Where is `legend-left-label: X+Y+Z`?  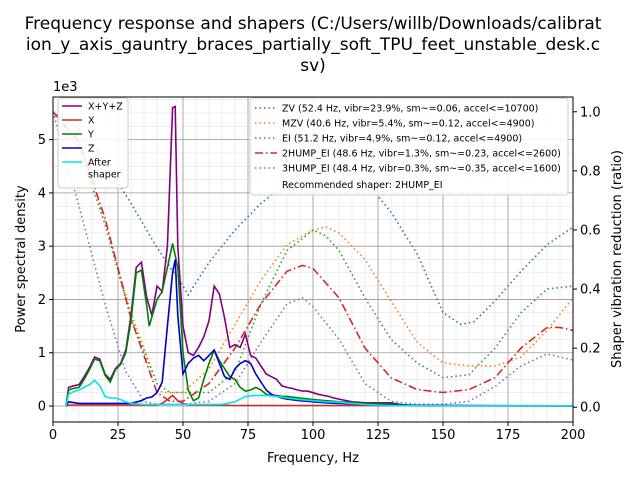
legend-left-label: X+Y+Z is located at coordinates (105, 107).